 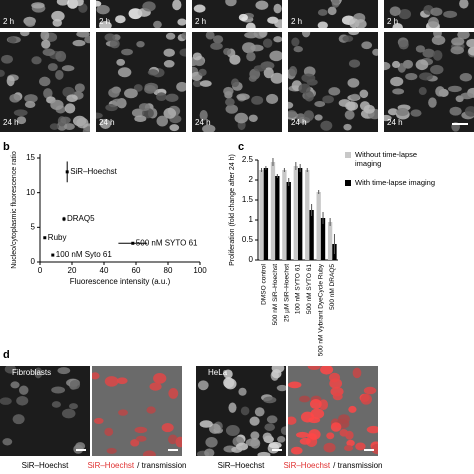 I want to click on panel-label: c, so click(x=241, y=147).